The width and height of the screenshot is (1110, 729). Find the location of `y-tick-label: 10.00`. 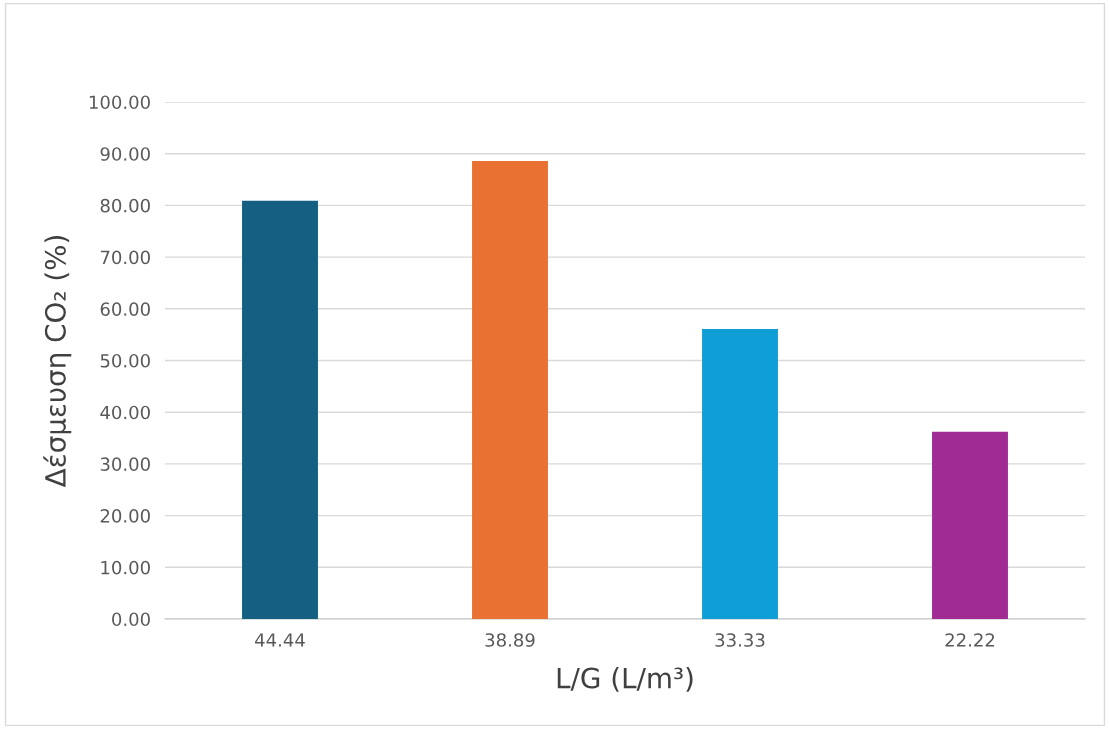

y-tick-label: 10.00 is located at coordinates (125, 567).